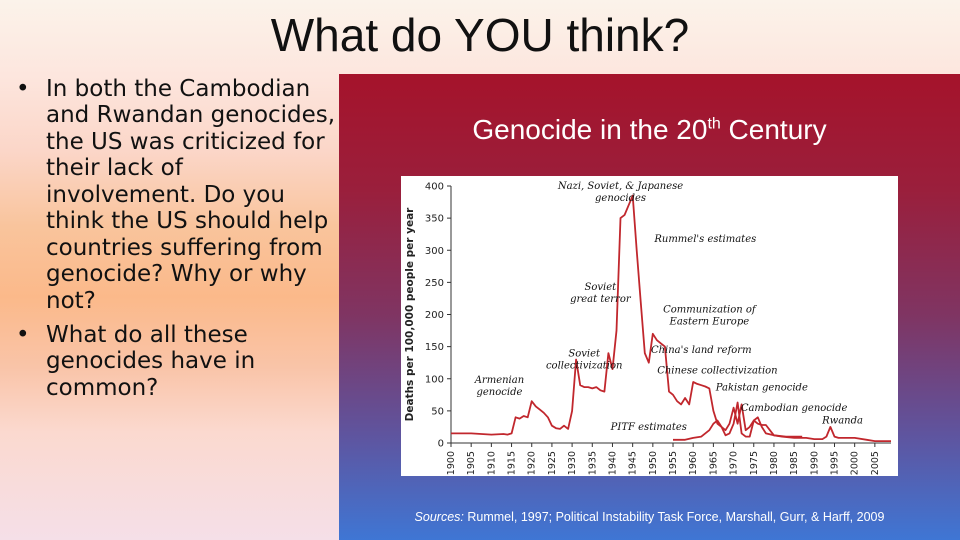 This screenshot has height=540, width=960. I want to click on annotation-line: Eastern Europe, so click(709, 322).